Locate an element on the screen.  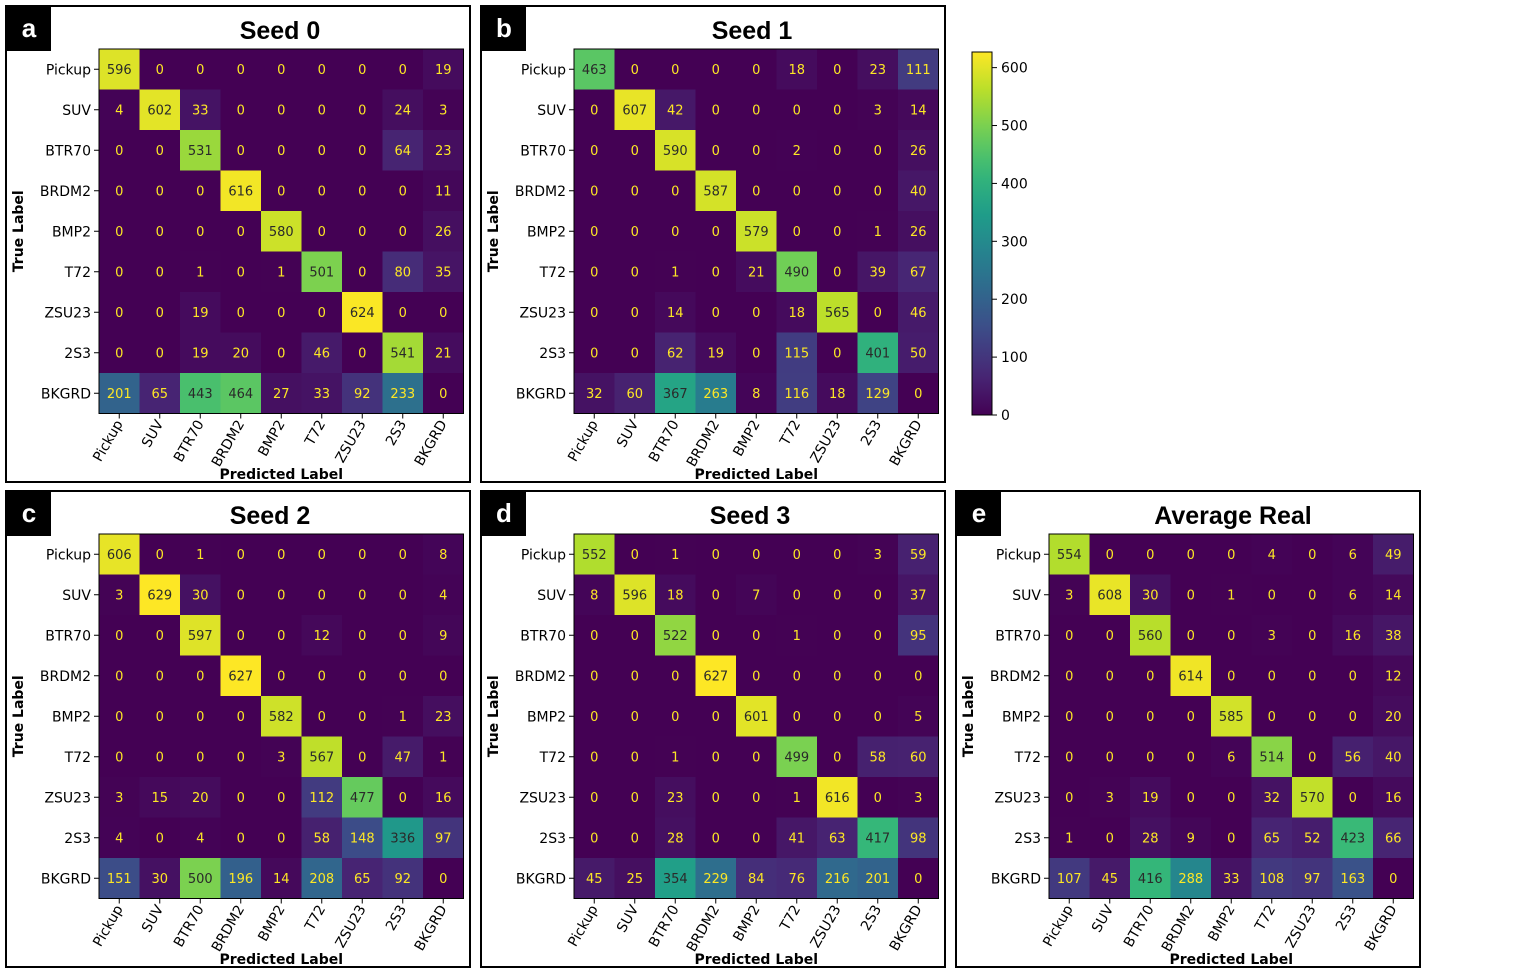
cell-value: 107 is located at coordinates (1069, 879).